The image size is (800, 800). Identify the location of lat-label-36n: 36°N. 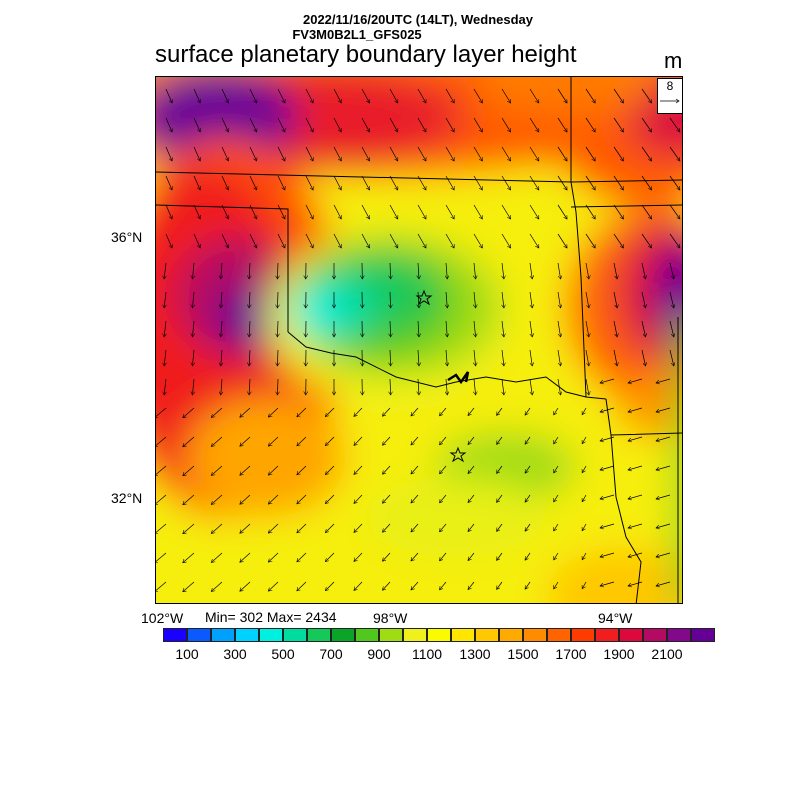
(127, 237).